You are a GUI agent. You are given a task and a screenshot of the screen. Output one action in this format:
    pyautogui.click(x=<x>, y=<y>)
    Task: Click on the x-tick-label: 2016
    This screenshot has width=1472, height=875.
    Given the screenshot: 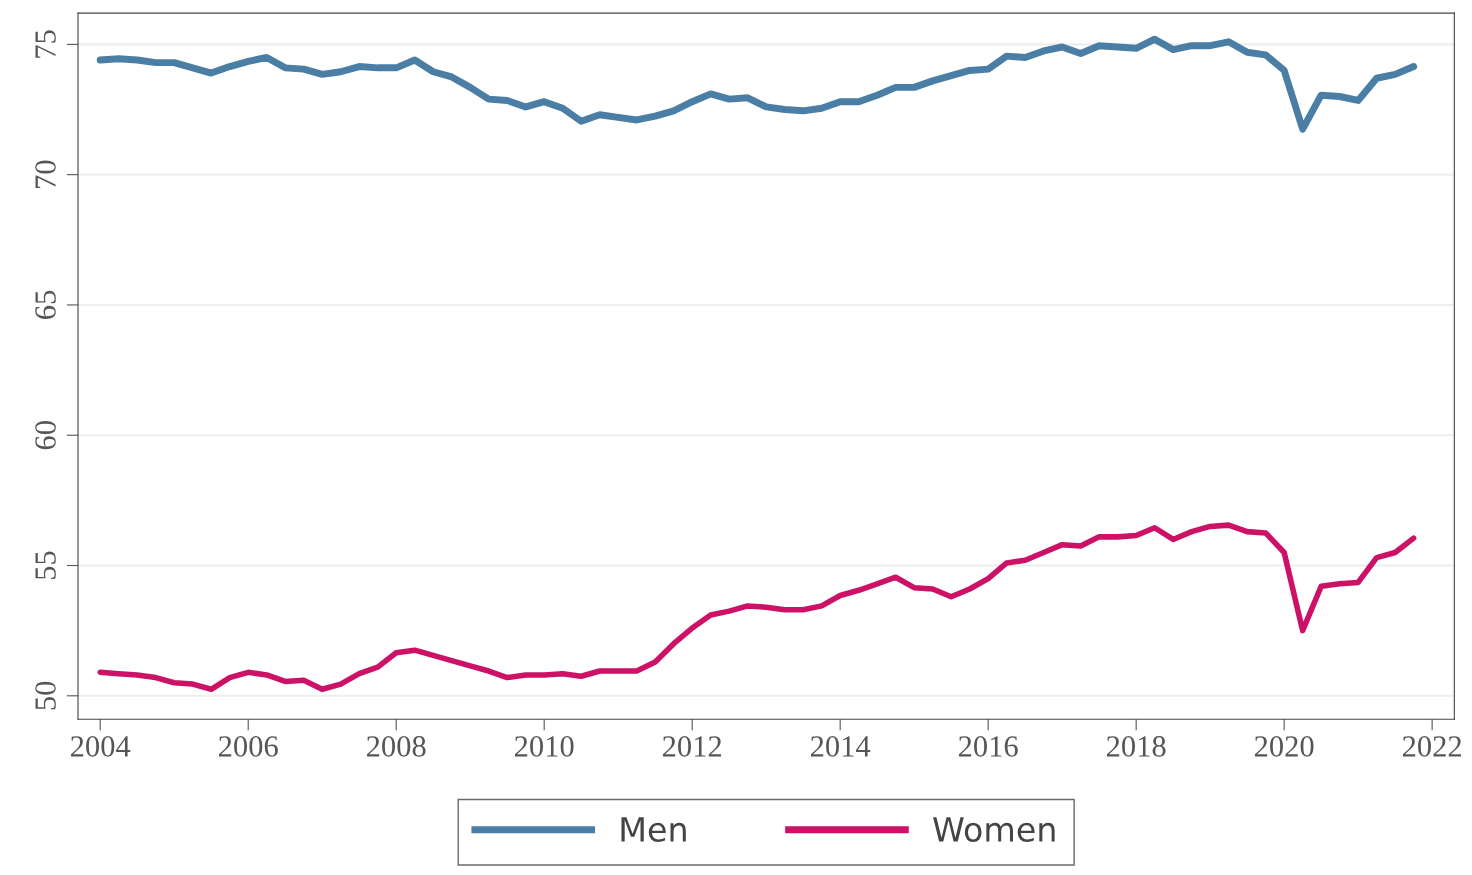 What is the action you would take?
    pyautogui.click(x=988, y=746)
    